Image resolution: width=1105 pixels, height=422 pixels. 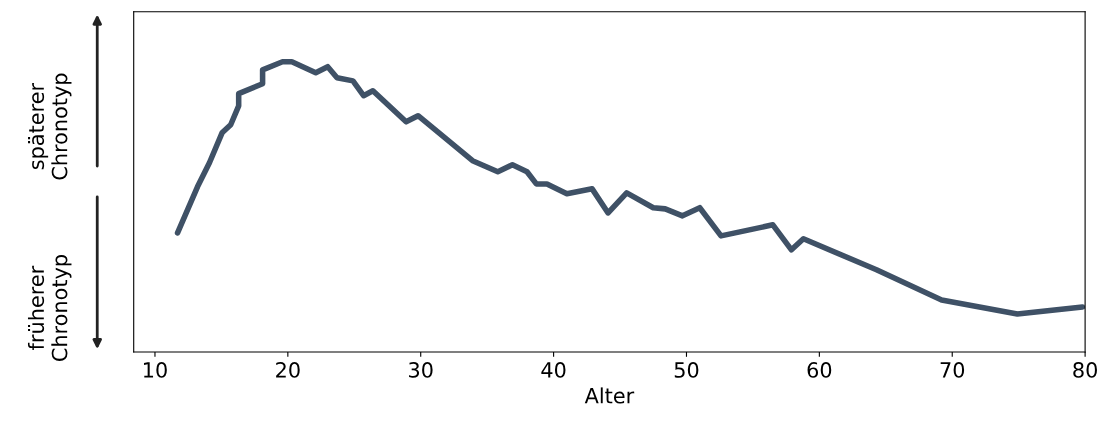 I want to click on x-tick-label: 10, so click(x=155, y=370).